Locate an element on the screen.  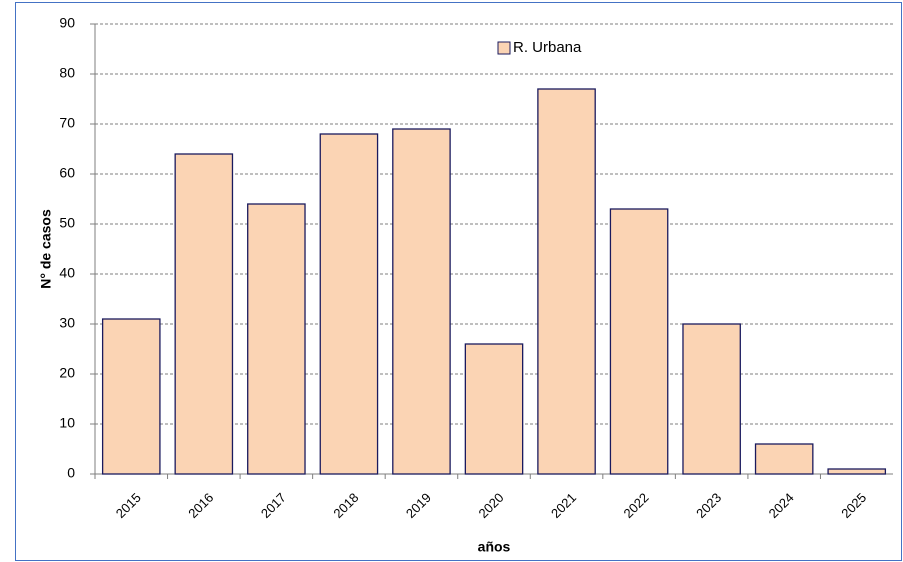
x-tick-label: 2016 is located at coordinates (200, 505).